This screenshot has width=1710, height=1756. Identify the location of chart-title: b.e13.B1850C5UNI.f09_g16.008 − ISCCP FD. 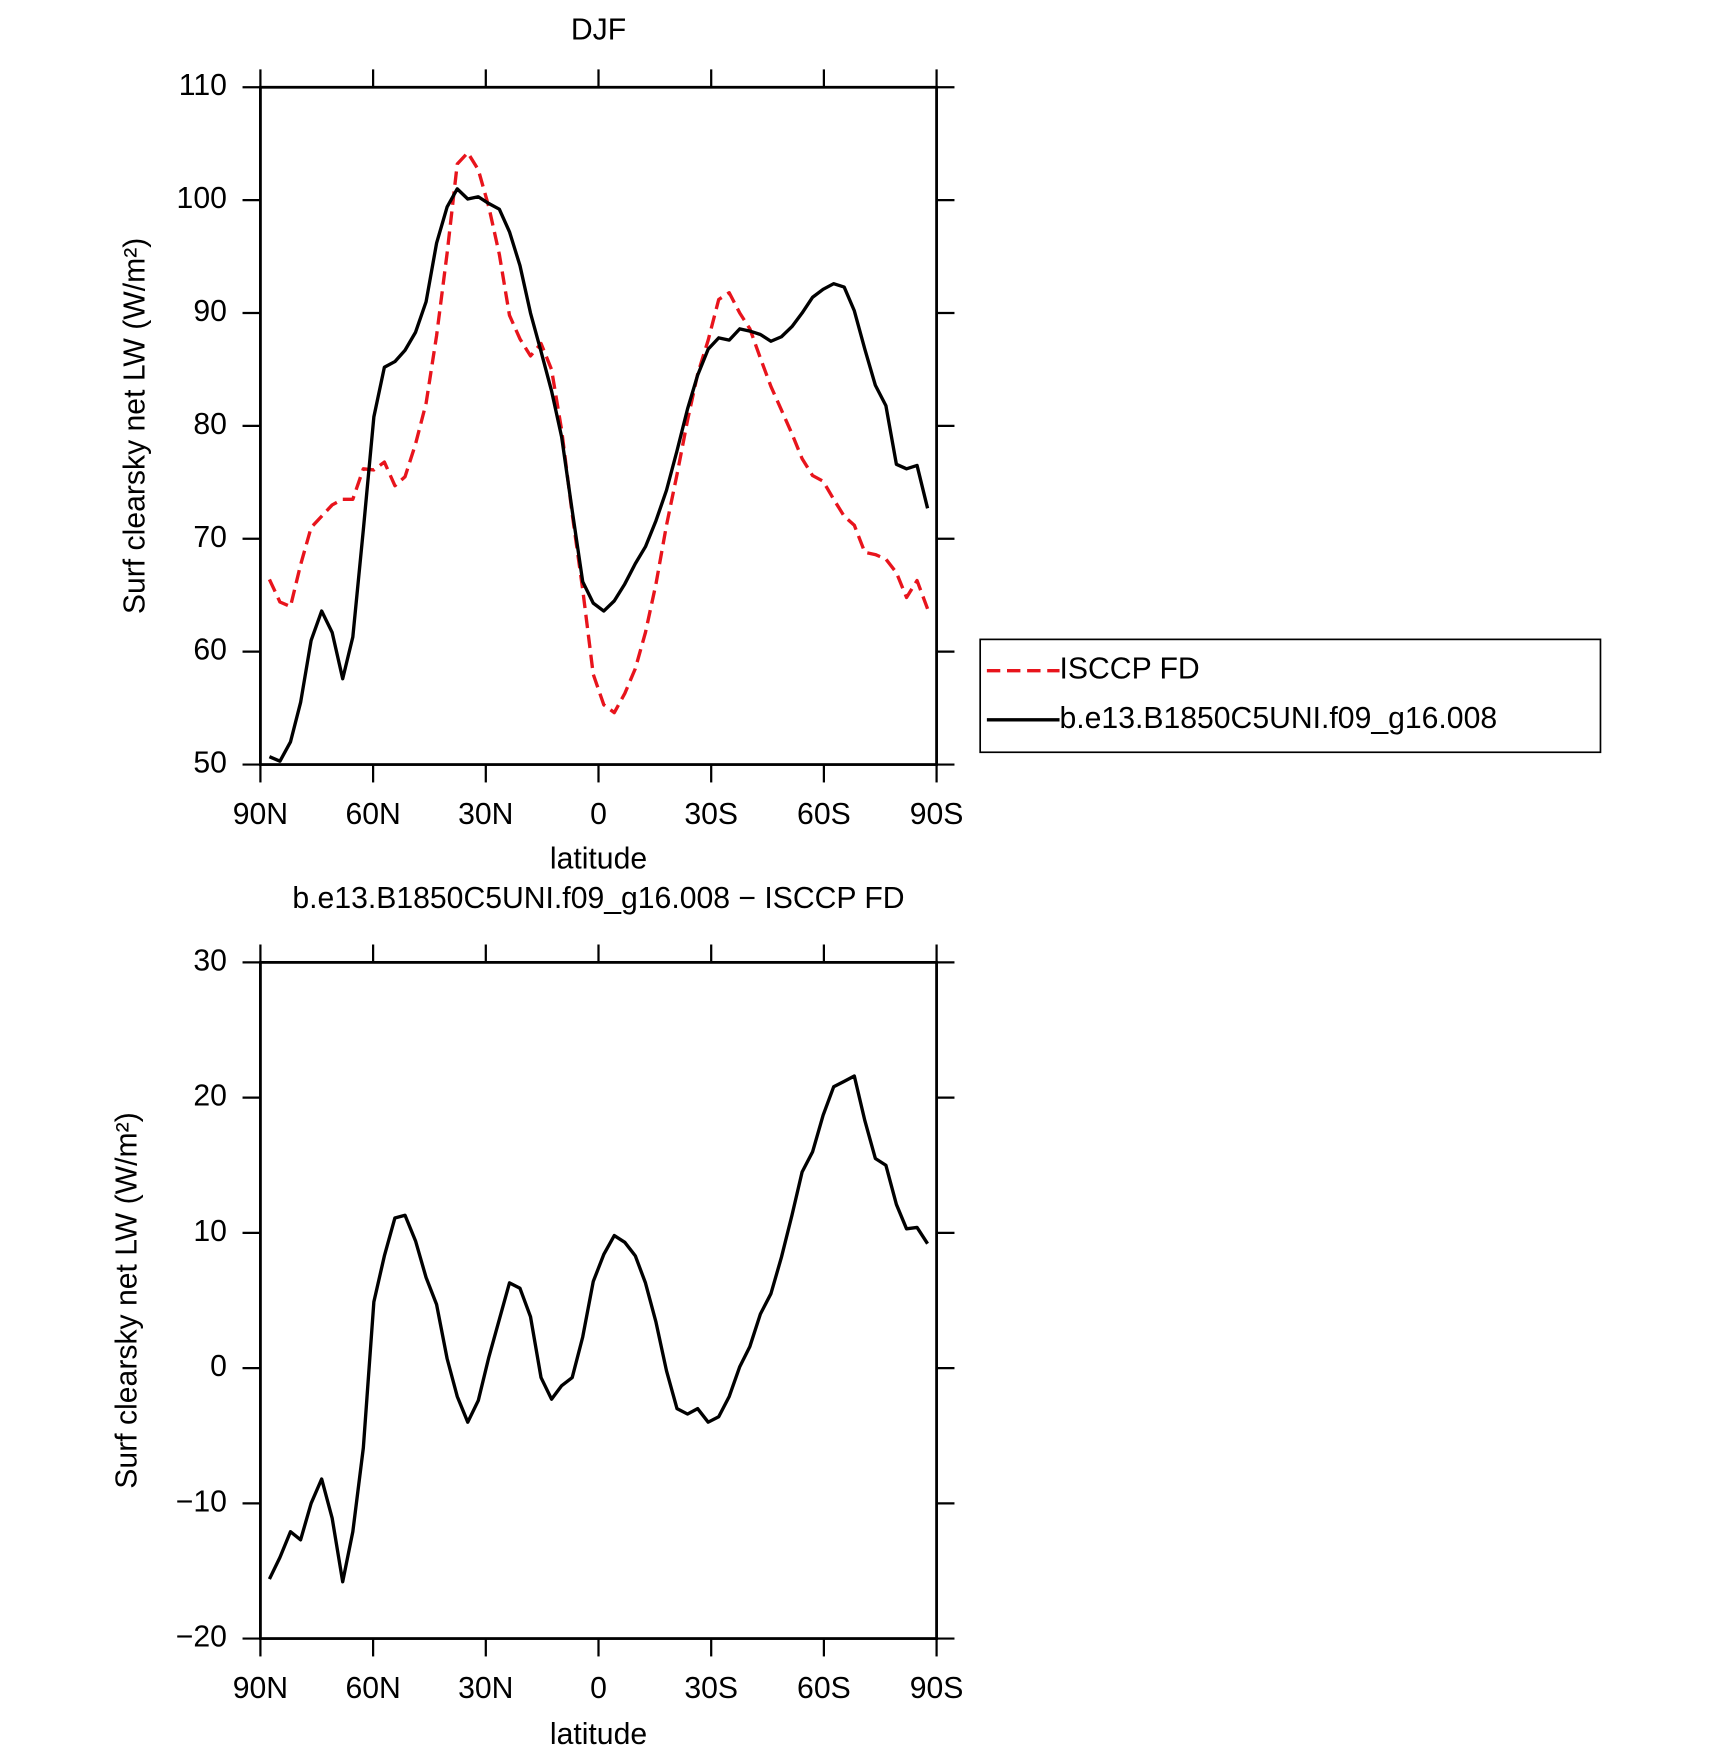
(598, 898).